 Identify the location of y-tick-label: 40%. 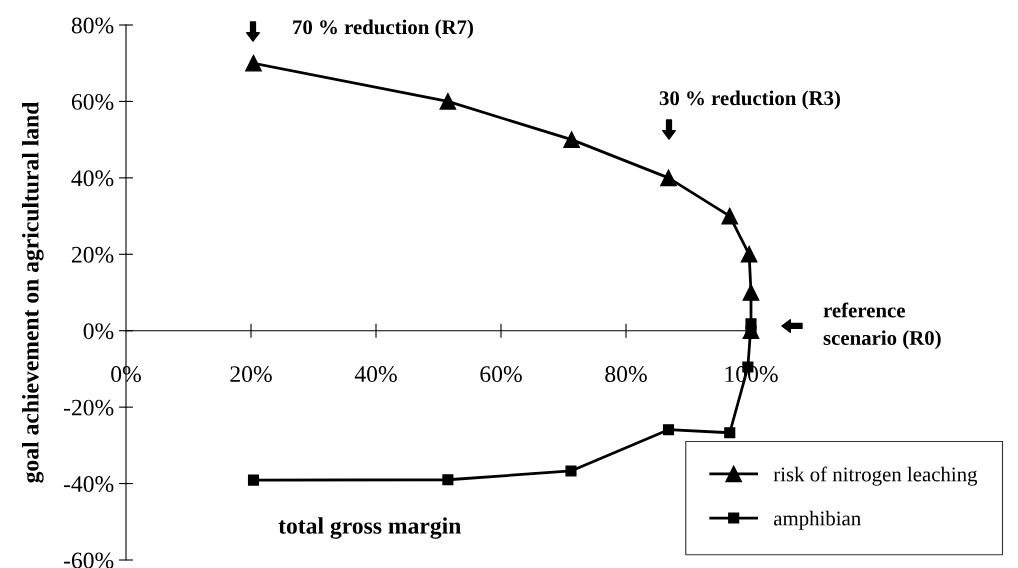
(92, 178).